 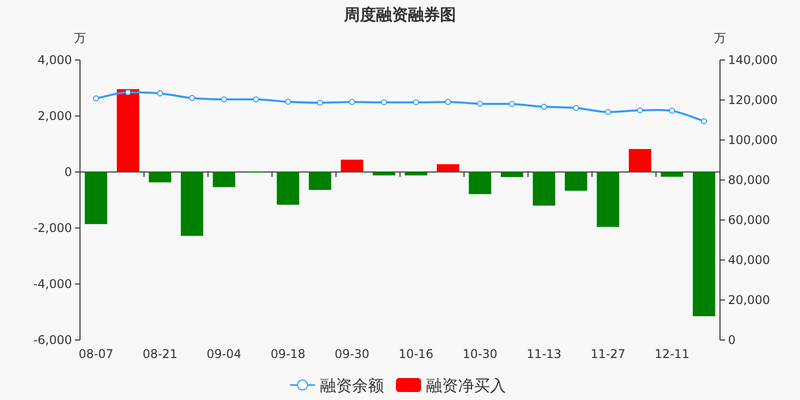 What do you see at coordinates (720, 38) in the screenshot?
I see `y2-axis-title: 万` at bounding box center [720, 38].